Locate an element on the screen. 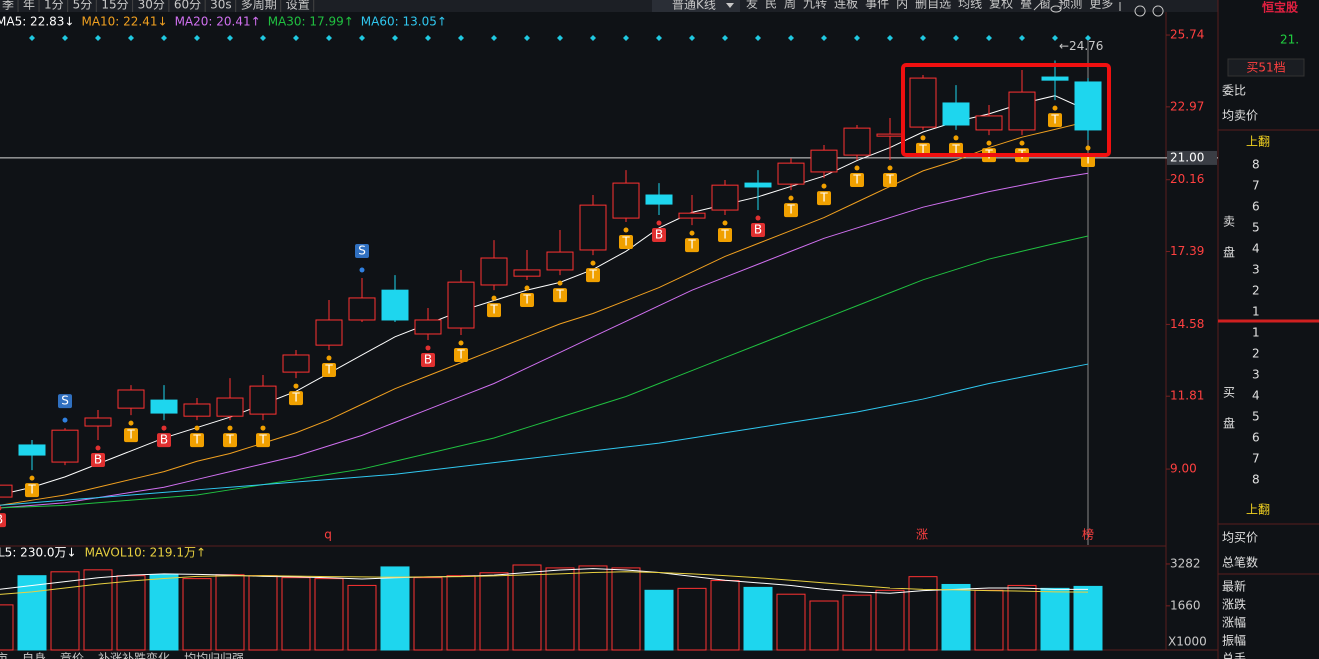  y-tick-label: 14.58 is located at coordinates (1187, 324).